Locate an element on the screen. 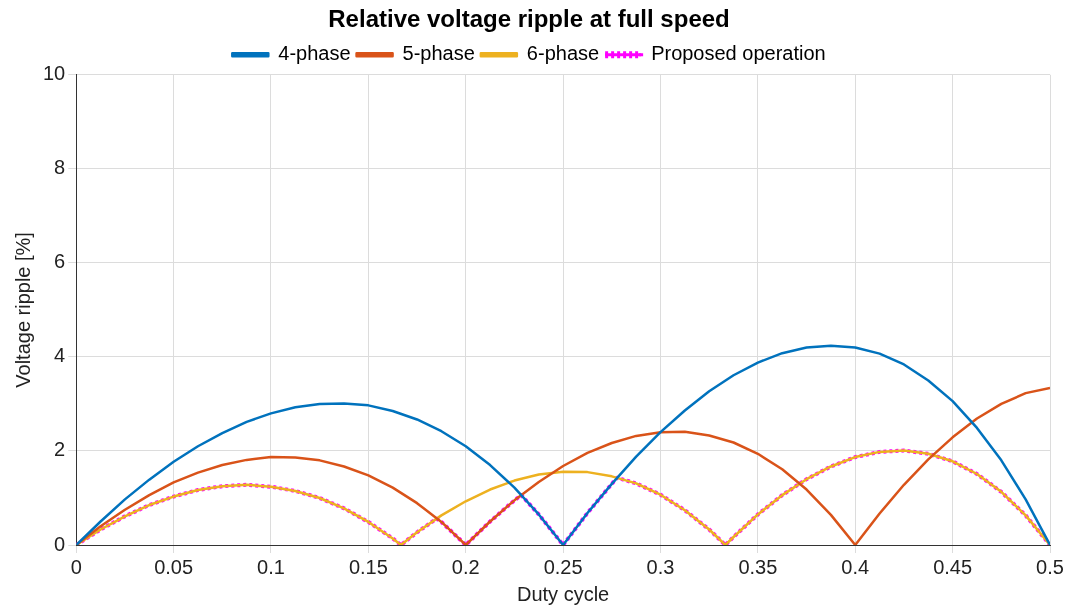 Image resolution: width=1075 pixels, height=607 pixels. y-tick-label: 10 is located at coordinates (54, 73).